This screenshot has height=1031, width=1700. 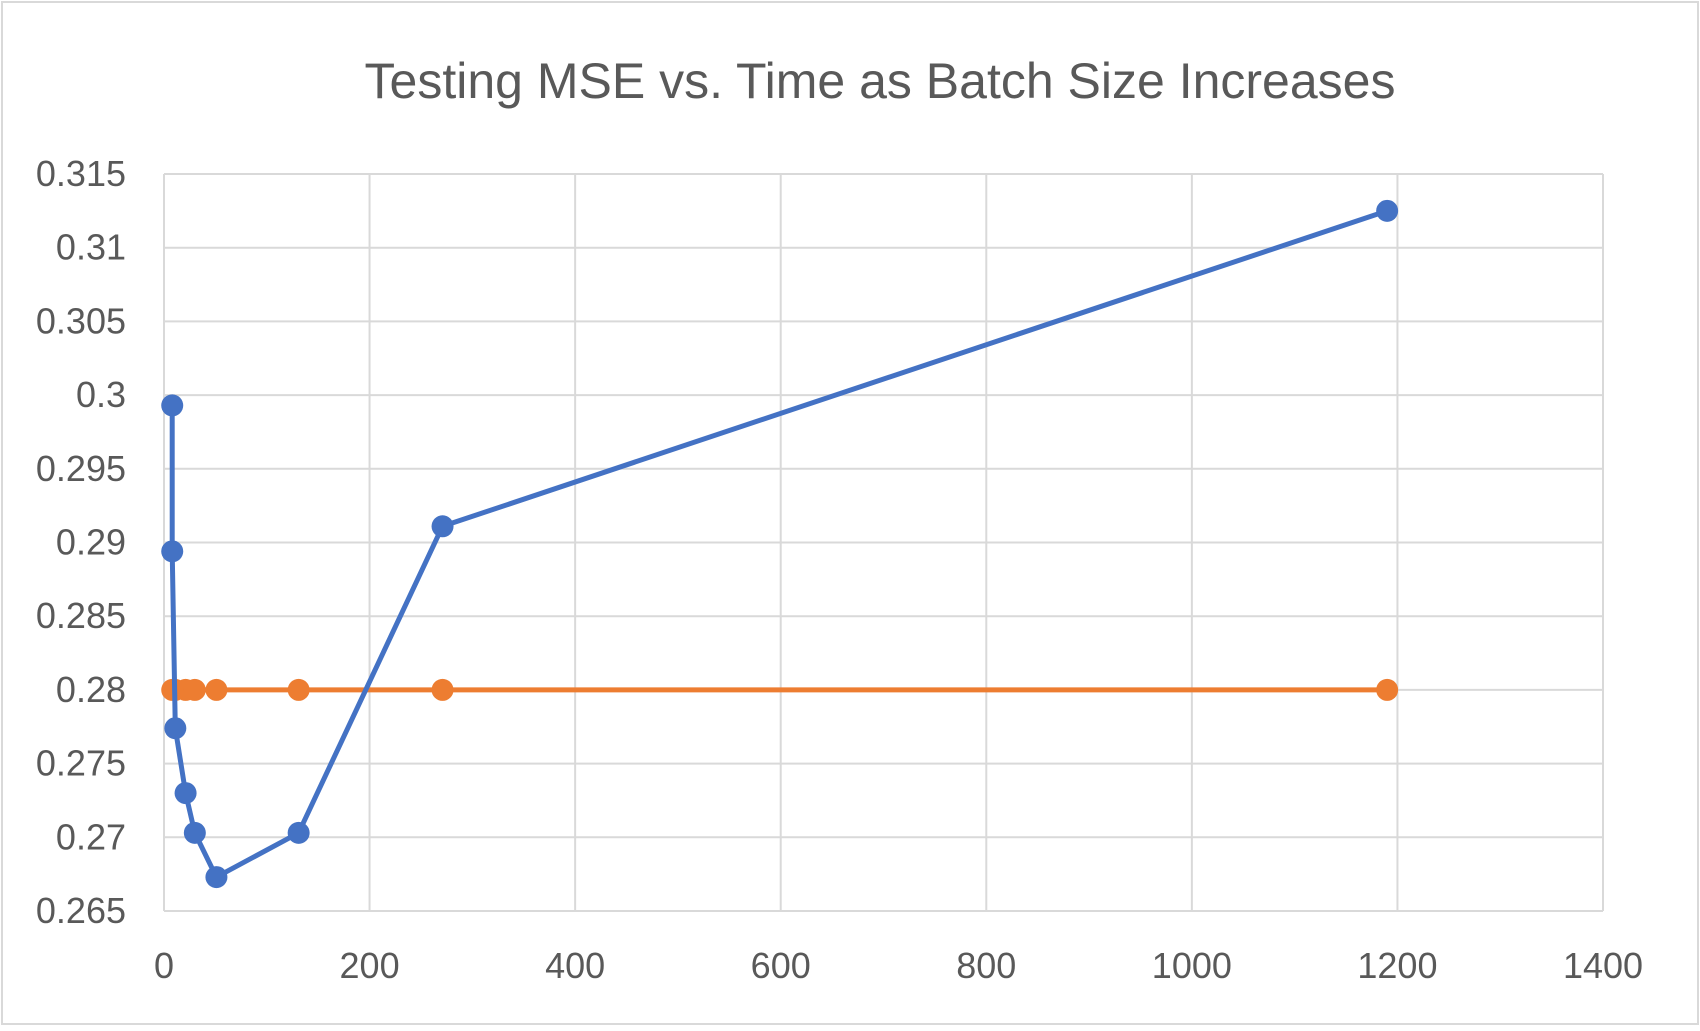 What do you see at coordinates (101, 394) in the screenshot?
I see `y-tick-label: 0.3` at bounding box center [101, 394].